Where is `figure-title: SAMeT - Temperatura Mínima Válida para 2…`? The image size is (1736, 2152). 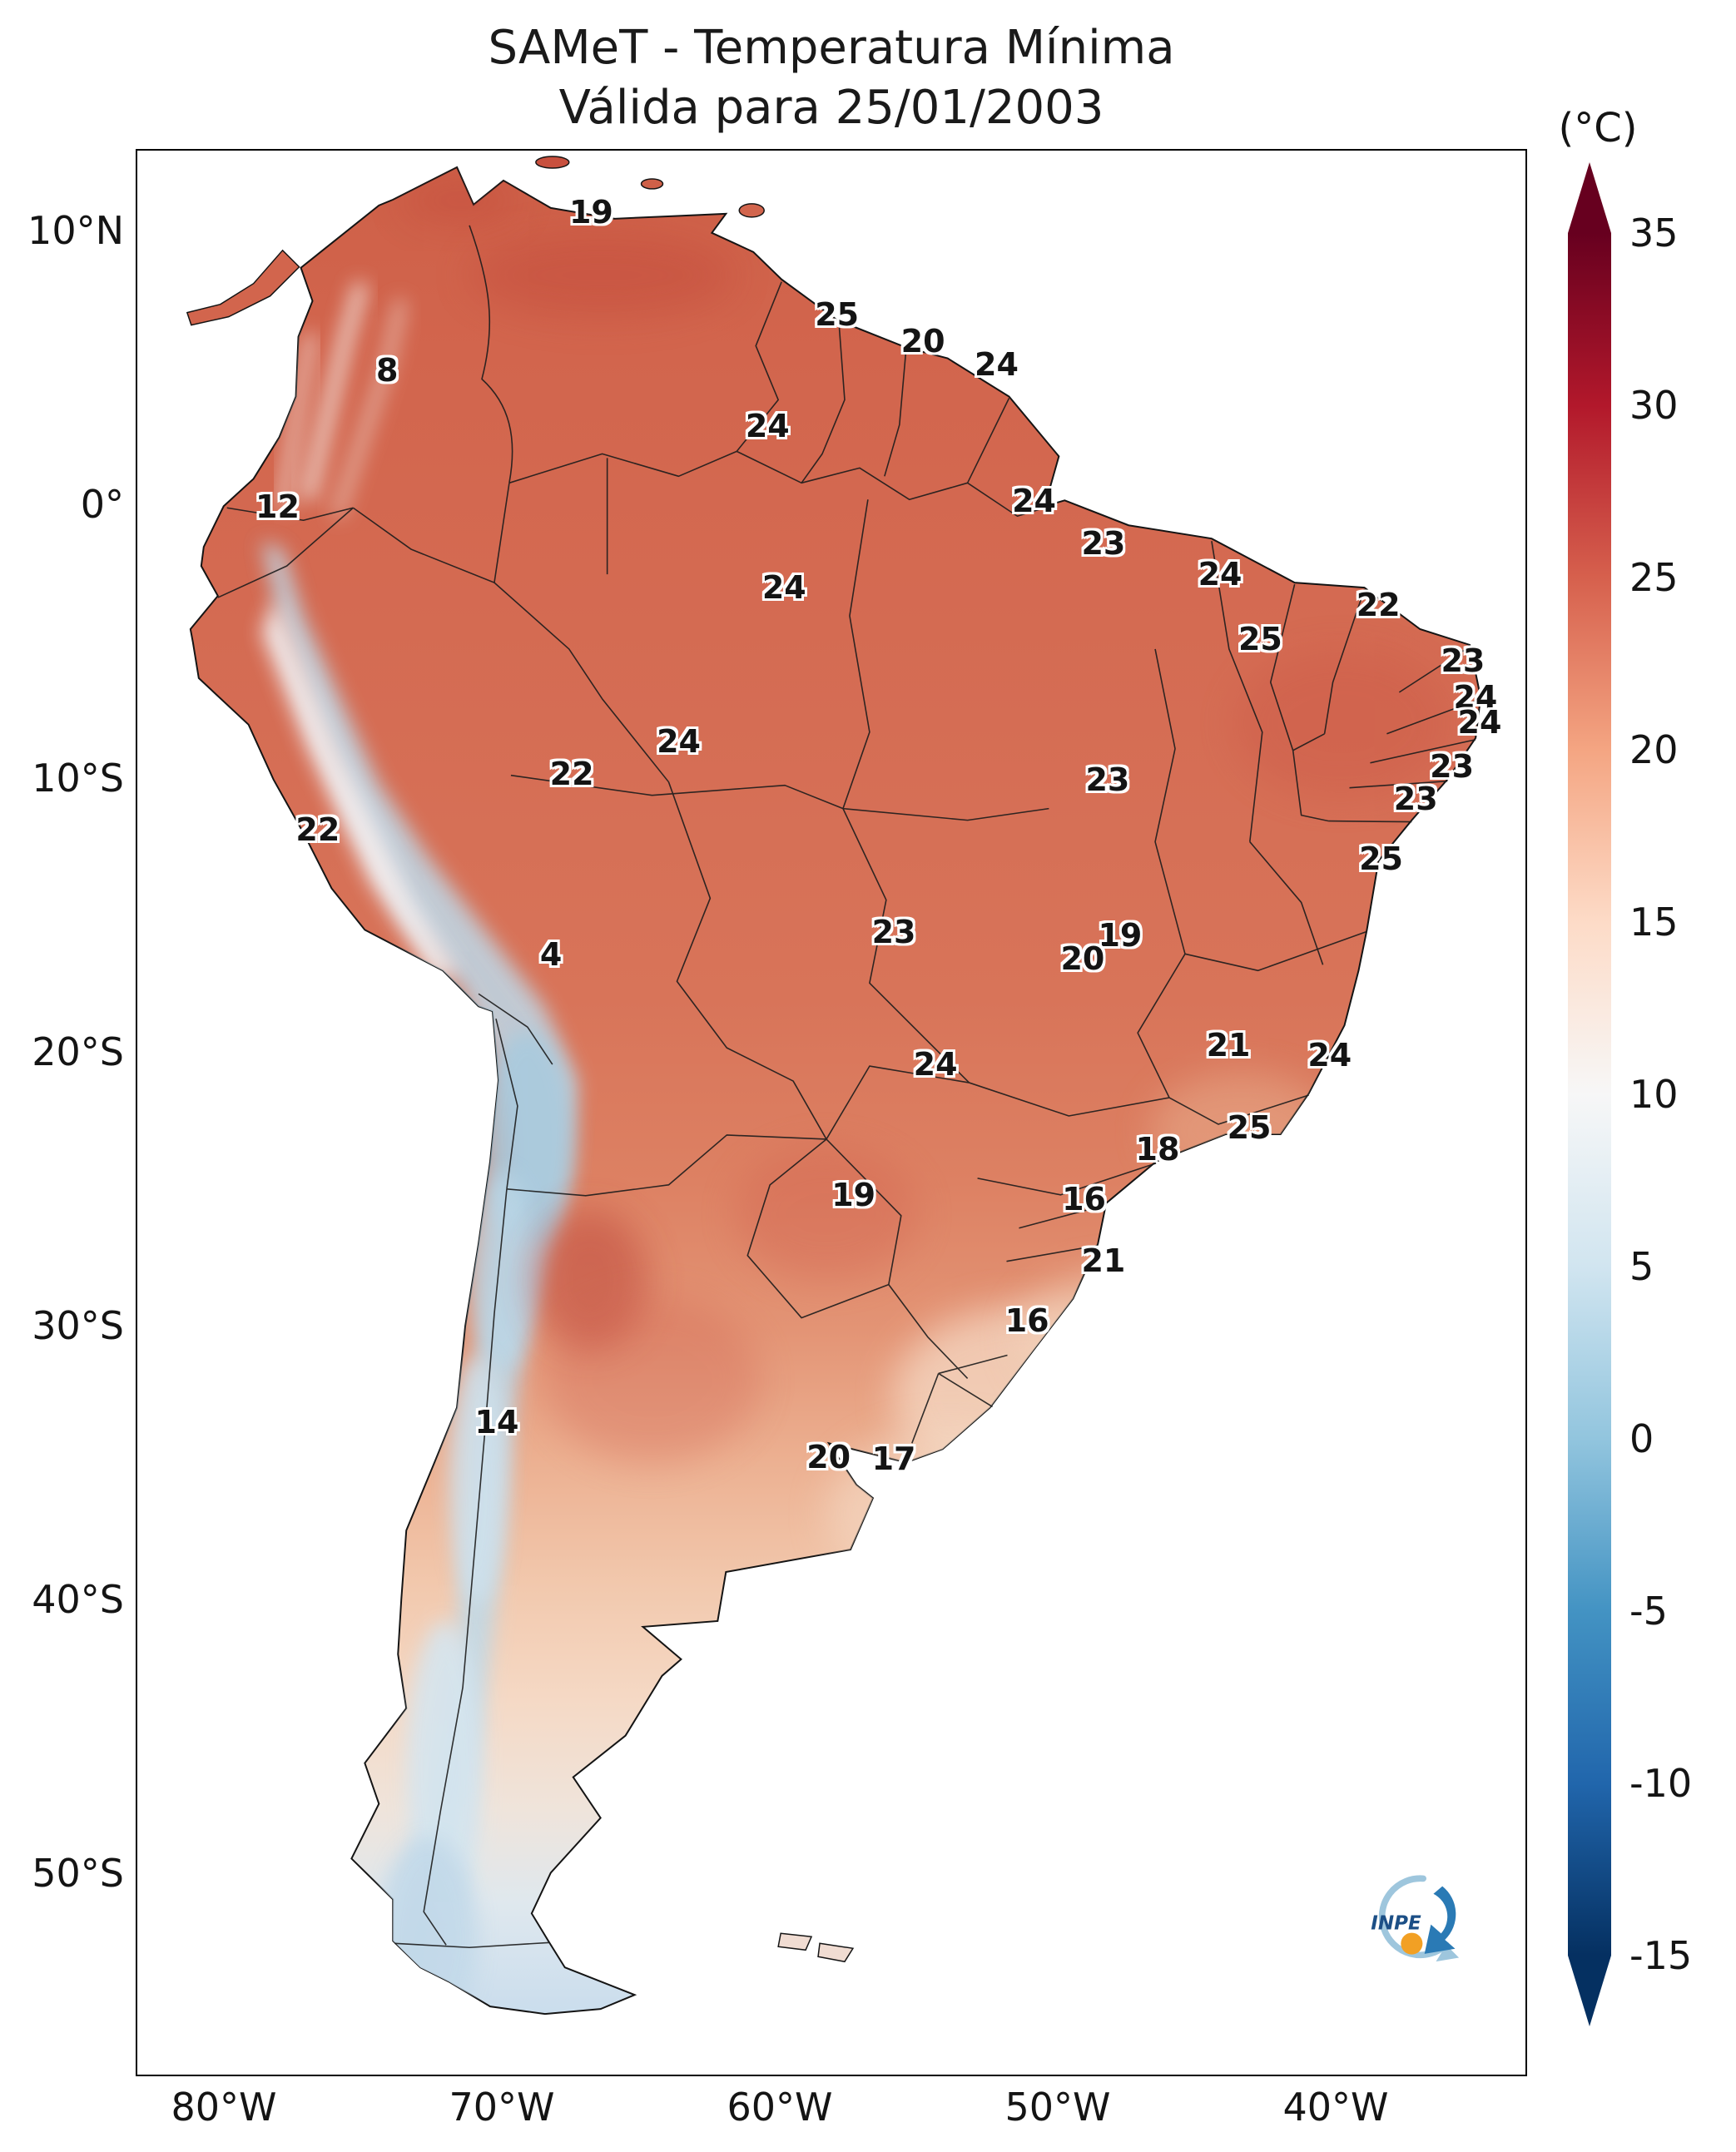
figure-title: SAMeT - Temperatura Mínima Válida para 2… is located at coordinates (831, 77).